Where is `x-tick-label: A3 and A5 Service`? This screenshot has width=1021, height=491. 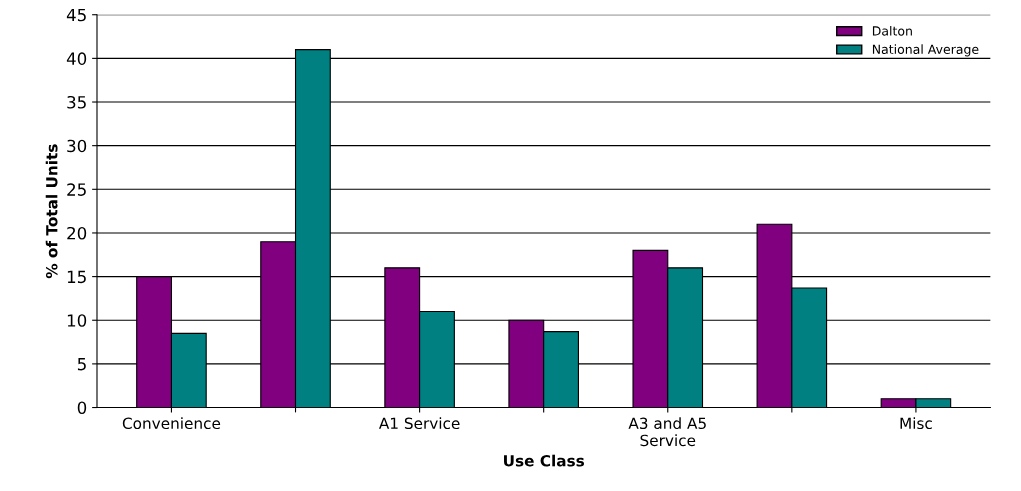
x-tick-label: A3 and A5 Service is located at coordinates (667, 432).